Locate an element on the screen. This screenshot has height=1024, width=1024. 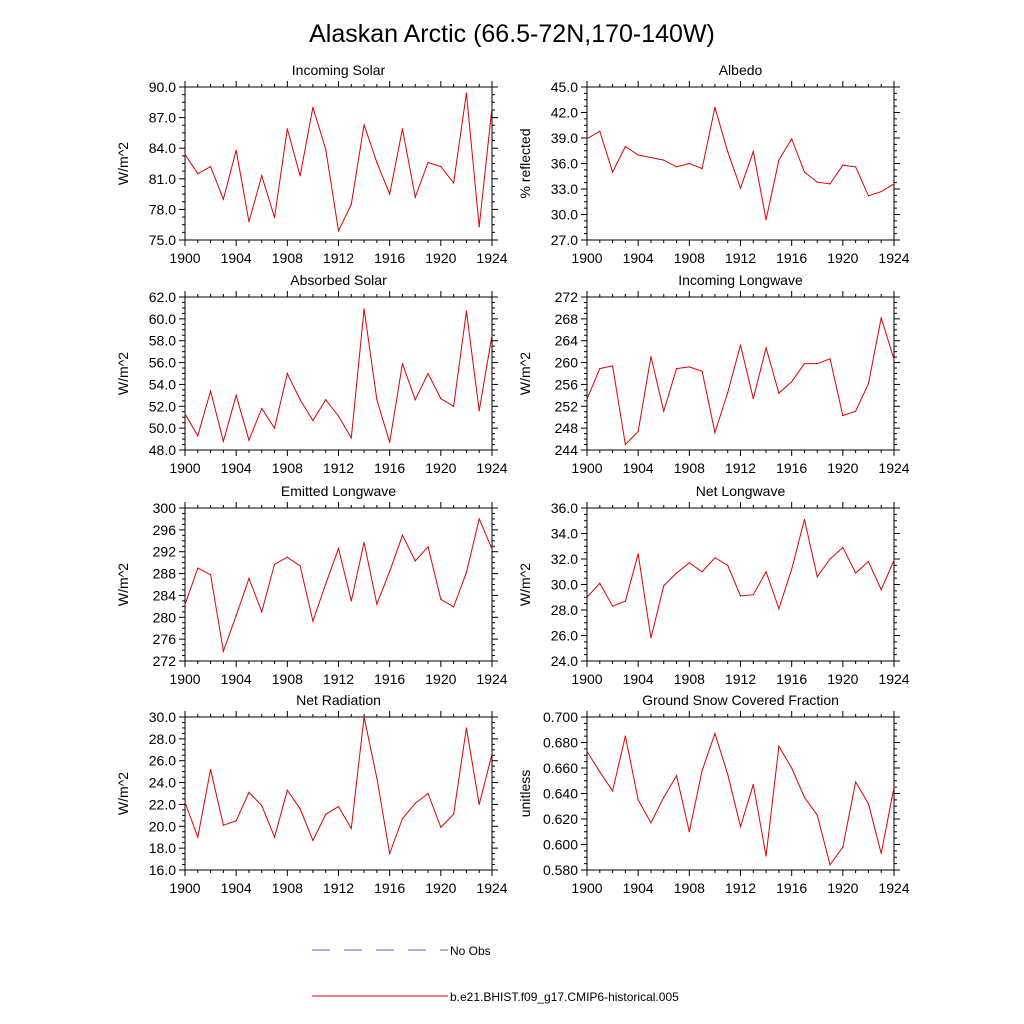
x-tick-label: 1900 is located at coordinates (586, 679).